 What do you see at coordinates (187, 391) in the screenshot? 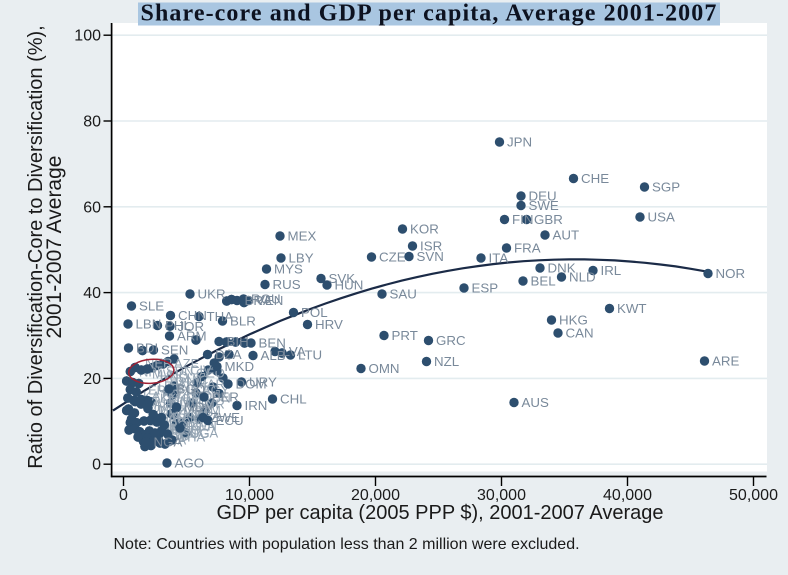
I see `svg-text: TJK` at bounding box center [187, 391].